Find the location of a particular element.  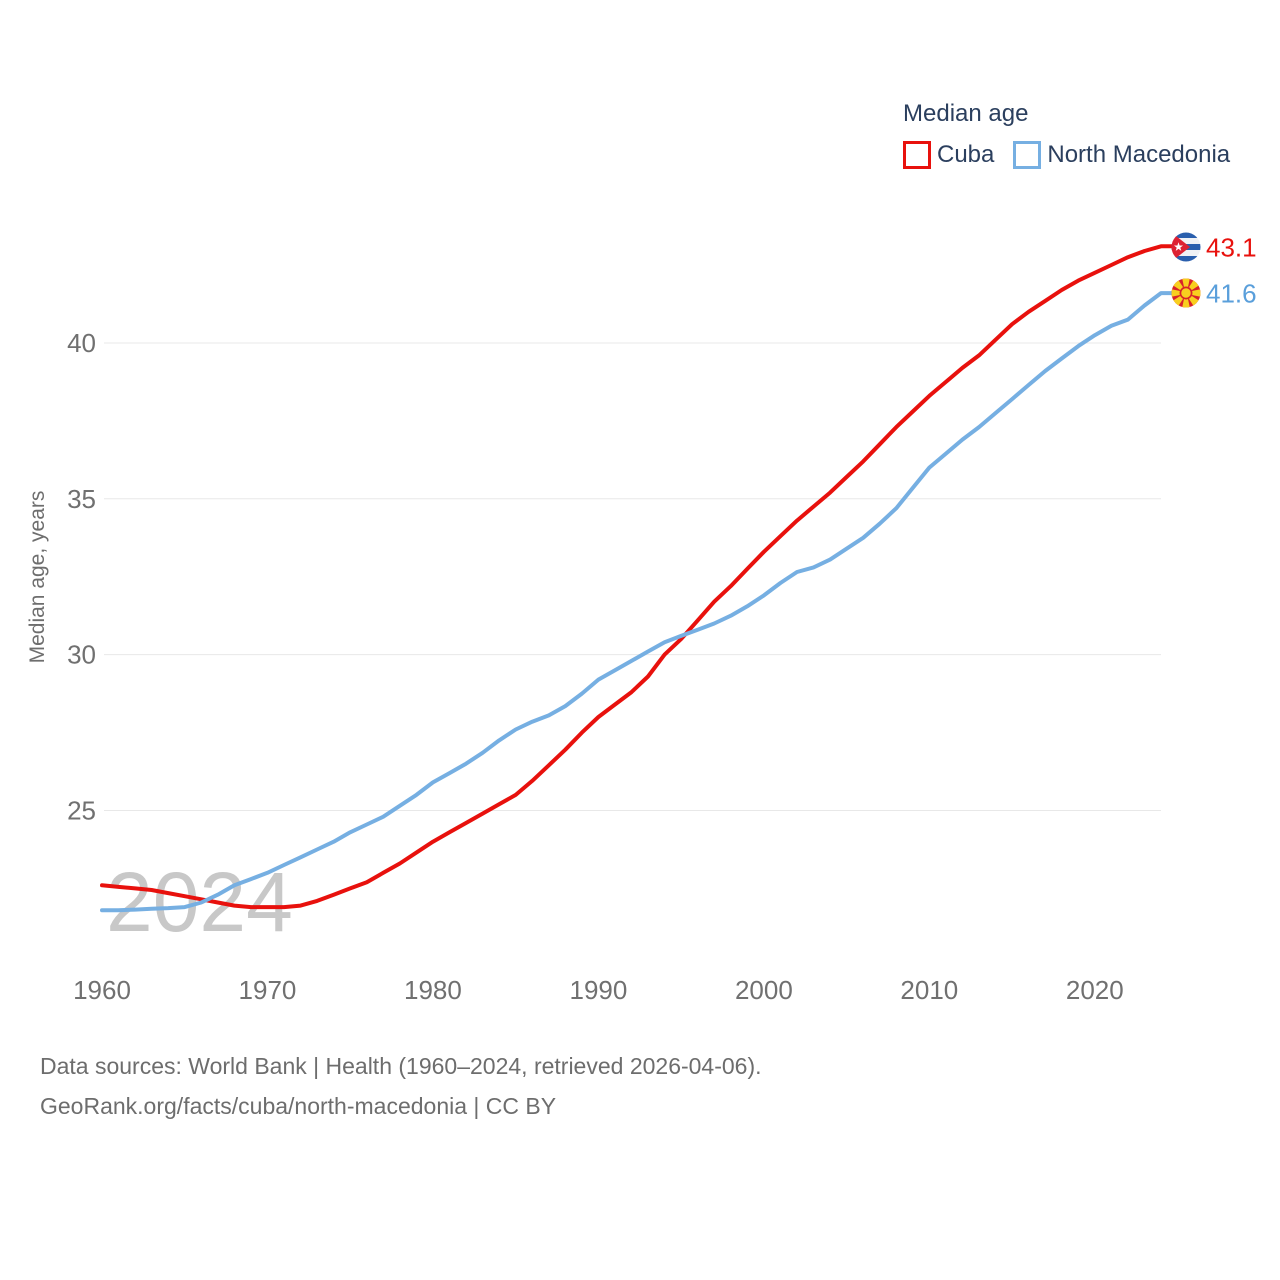

x-tick-label: 2010 is located at coordinates (929, 990).